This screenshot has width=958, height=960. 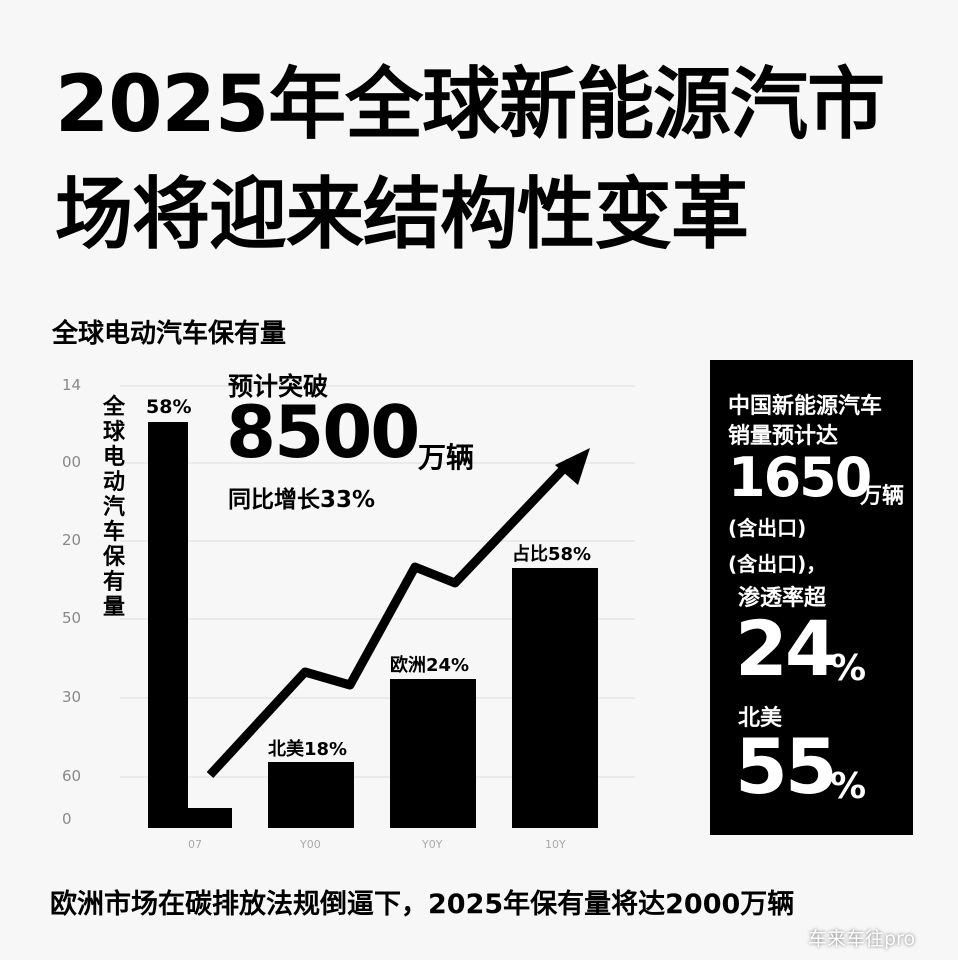 What do you see at coordinates (572, 466) in the screenshot?
I see `arrow-head` at bounding box center [572, 466].